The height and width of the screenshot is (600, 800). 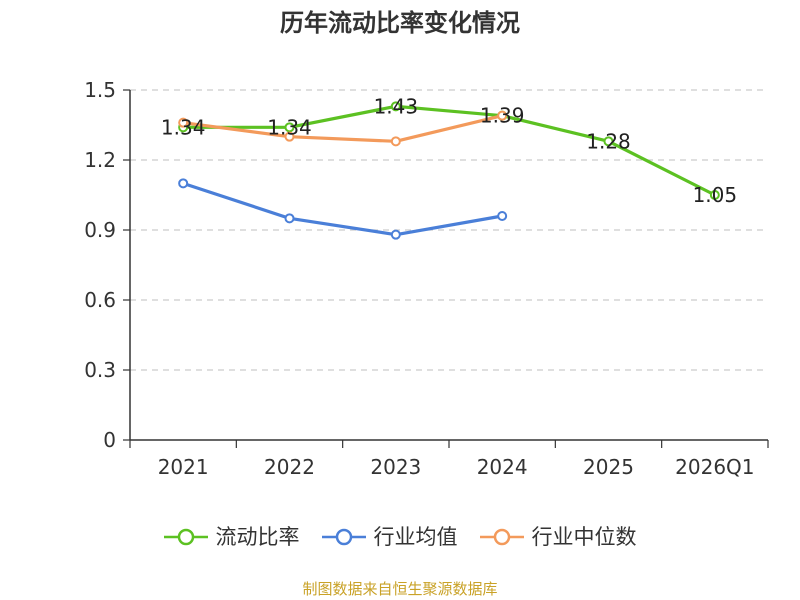 I want to click on y-tick-label-5: 1.5, so click(x=100, y=90).